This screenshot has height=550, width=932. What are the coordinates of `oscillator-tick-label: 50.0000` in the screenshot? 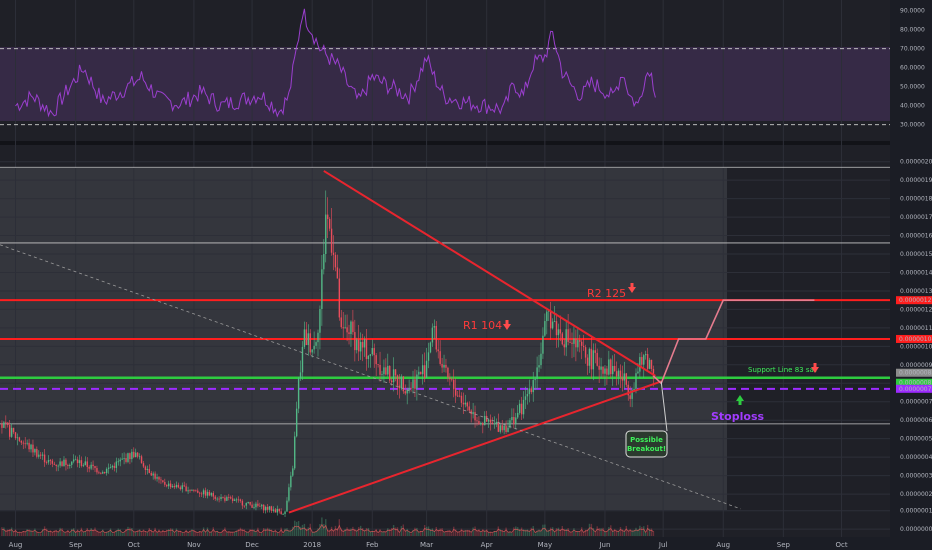 It's located at (912, 87).